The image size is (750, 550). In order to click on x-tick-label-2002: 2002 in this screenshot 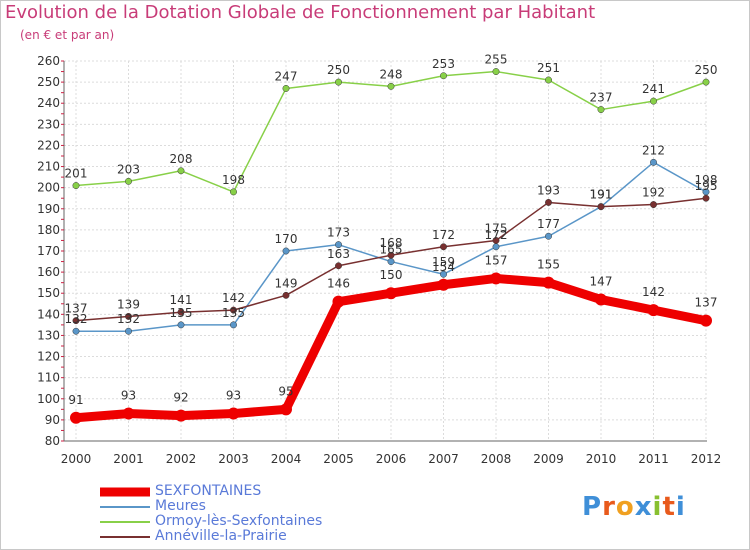, I will do `click(181, 459)`.